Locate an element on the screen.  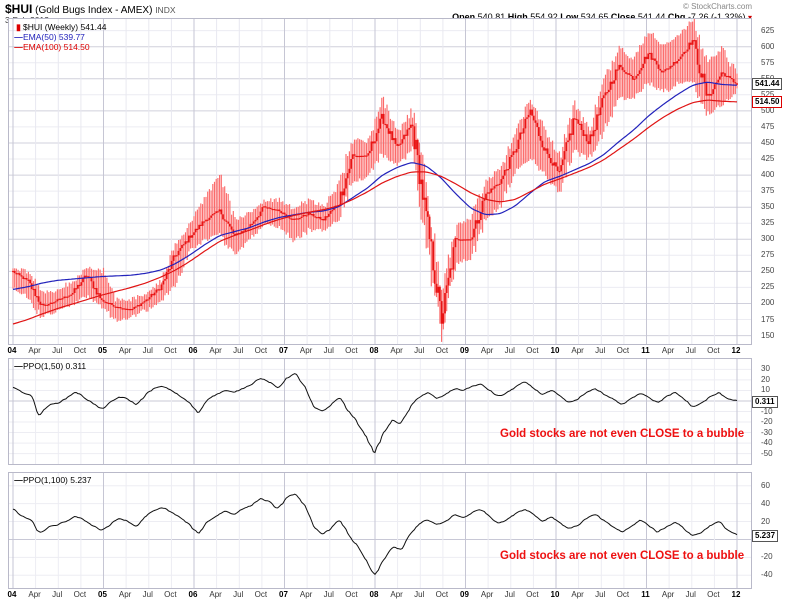
stockcharts-brand: © StockCharts.com is located at coordinates (717, 6).